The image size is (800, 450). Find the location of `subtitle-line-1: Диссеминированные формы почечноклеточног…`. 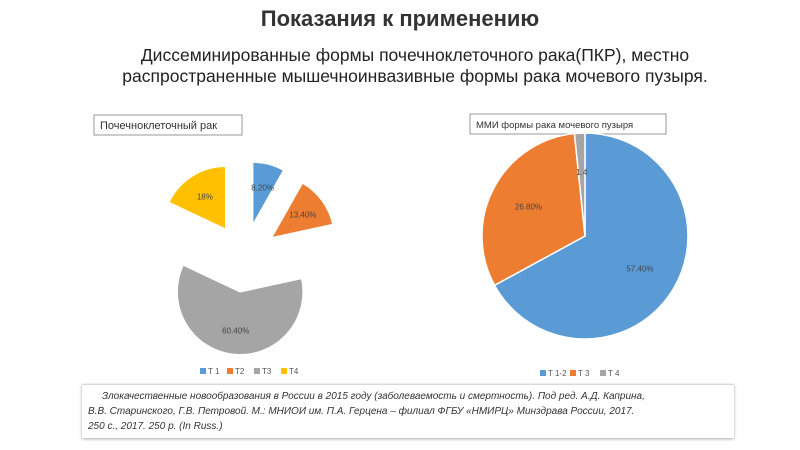

subtitle-line-1: Диссеминированные формы почечноклеточног… is located at coordinates (415, 55).